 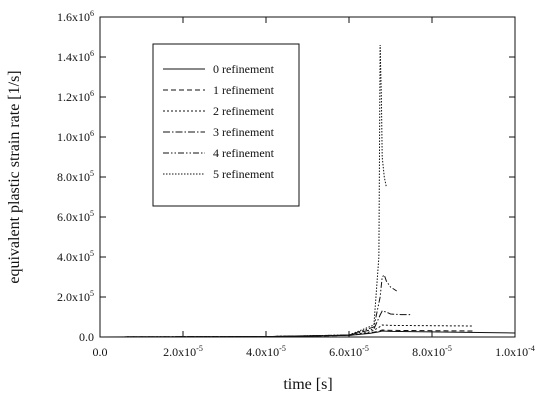 What do you see at coordinates (183, 351) in the screenshot?
I see `x-tick-label: 2.0x10⁻⁵` at bounding box center [183, 351].